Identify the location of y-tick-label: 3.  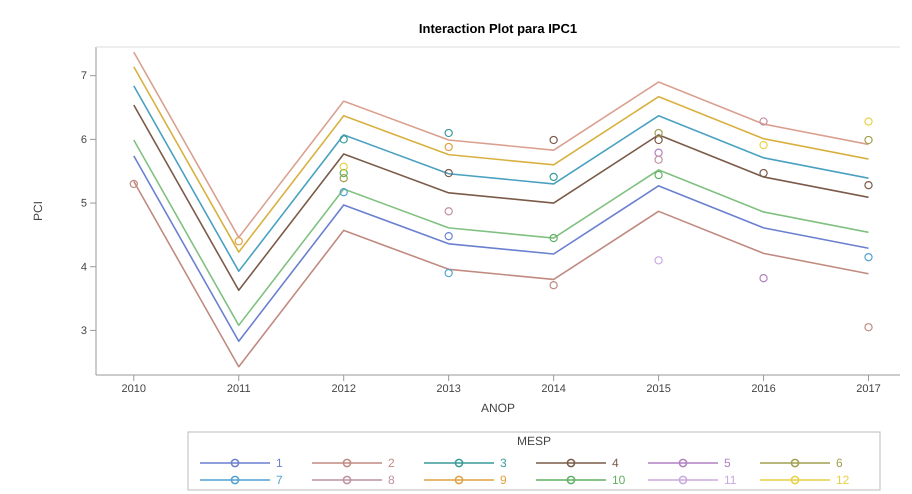
(83, 330).